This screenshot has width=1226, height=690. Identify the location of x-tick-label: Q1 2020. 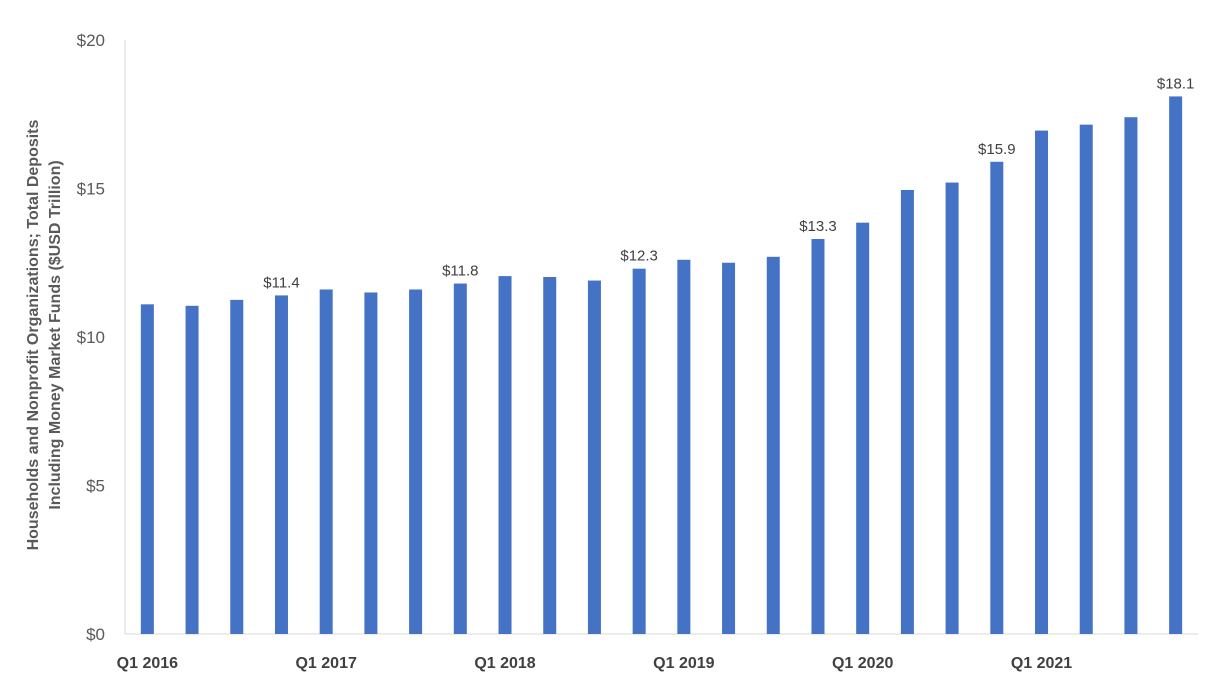
(862, 663).